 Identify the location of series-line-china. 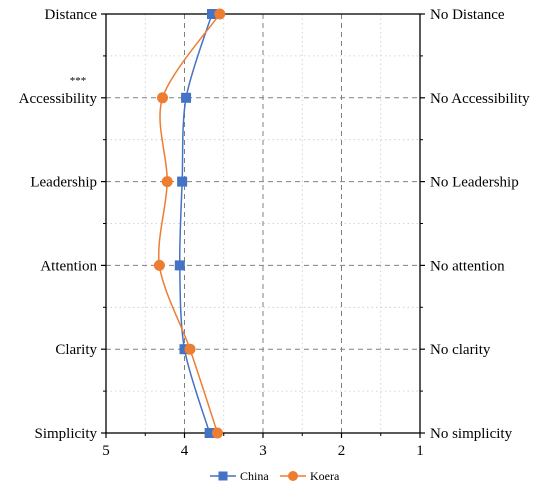
(195, 223).